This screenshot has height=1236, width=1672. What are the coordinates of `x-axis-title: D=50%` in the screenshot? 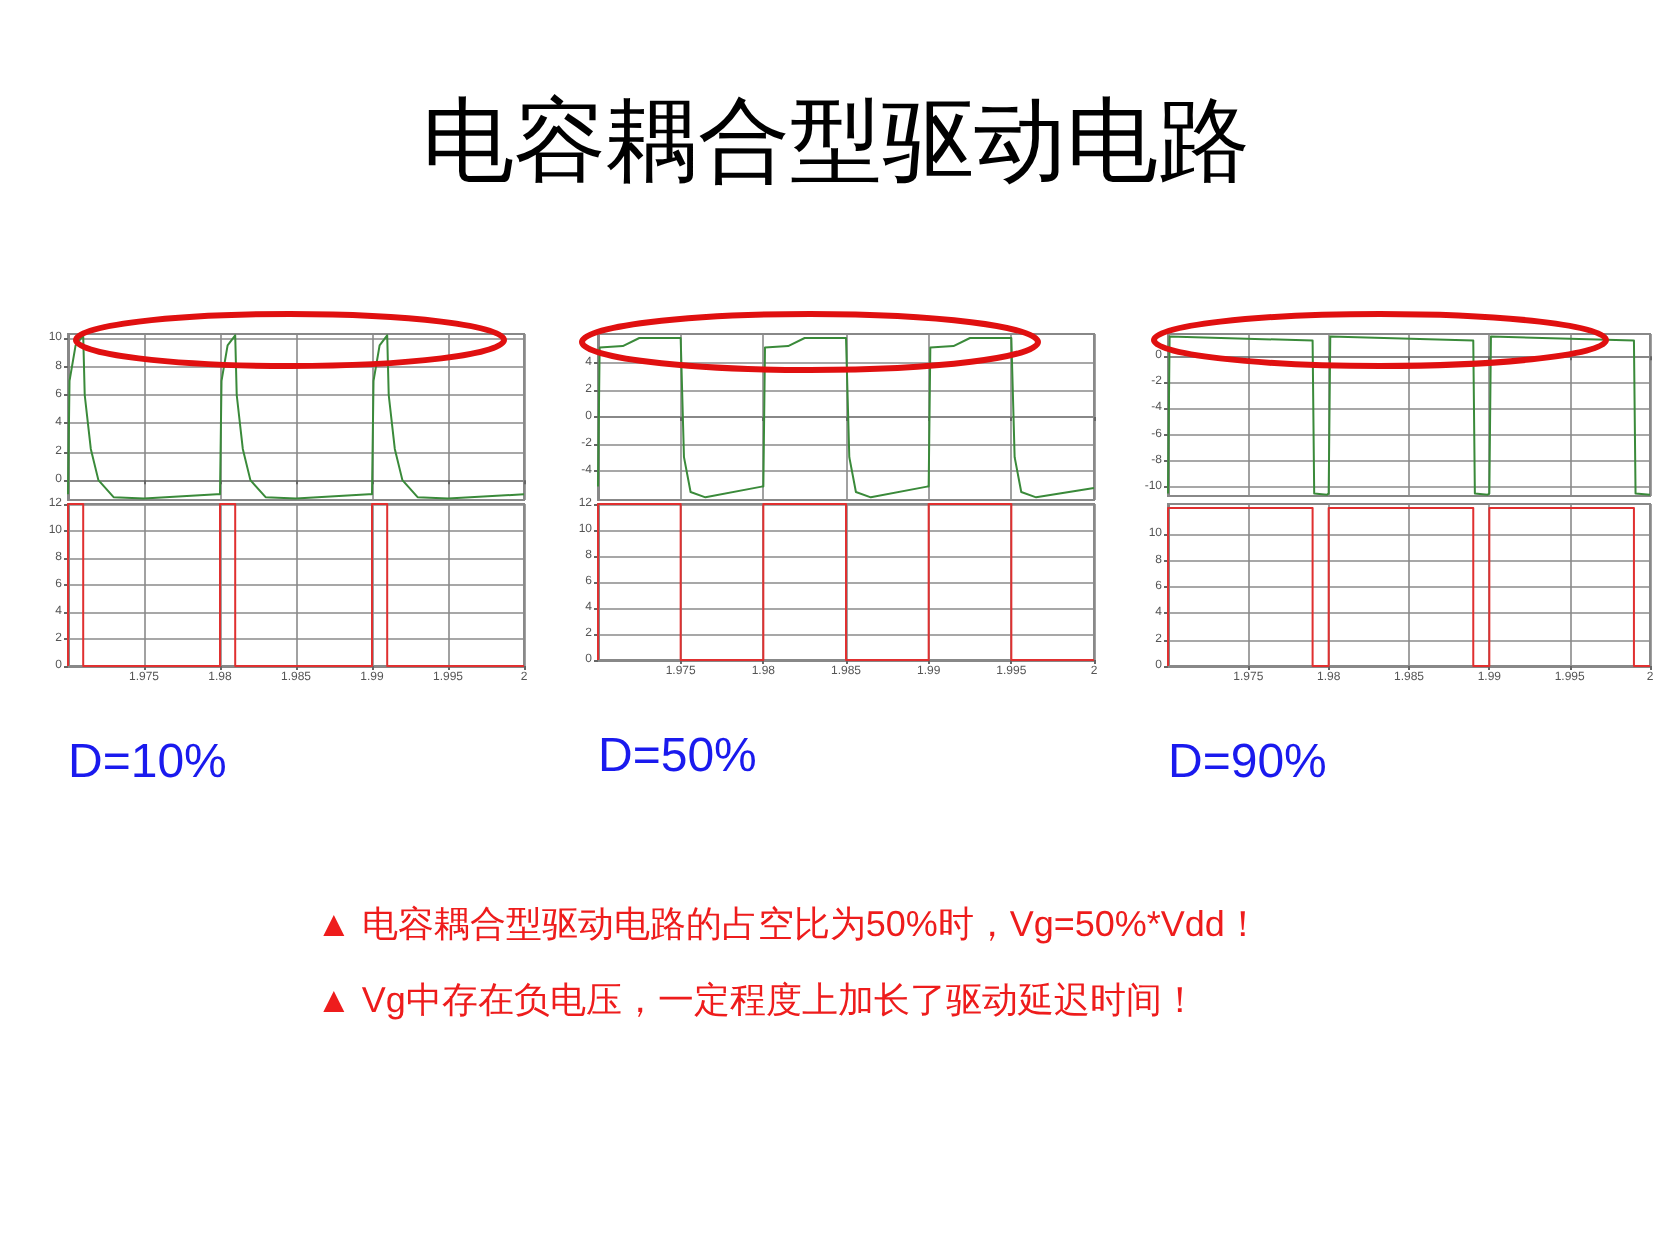 It's located at (677, 756).